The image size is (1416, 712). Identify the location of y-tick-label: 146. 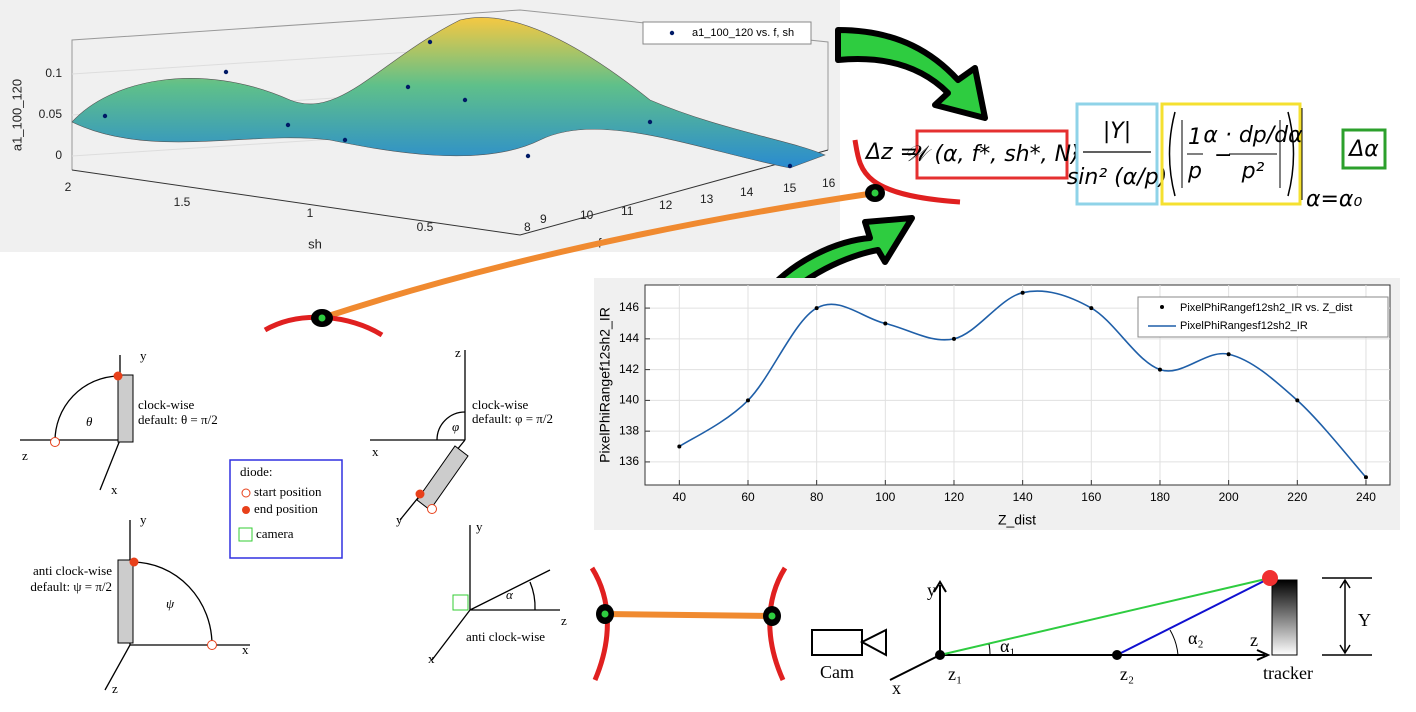
(629, 307).